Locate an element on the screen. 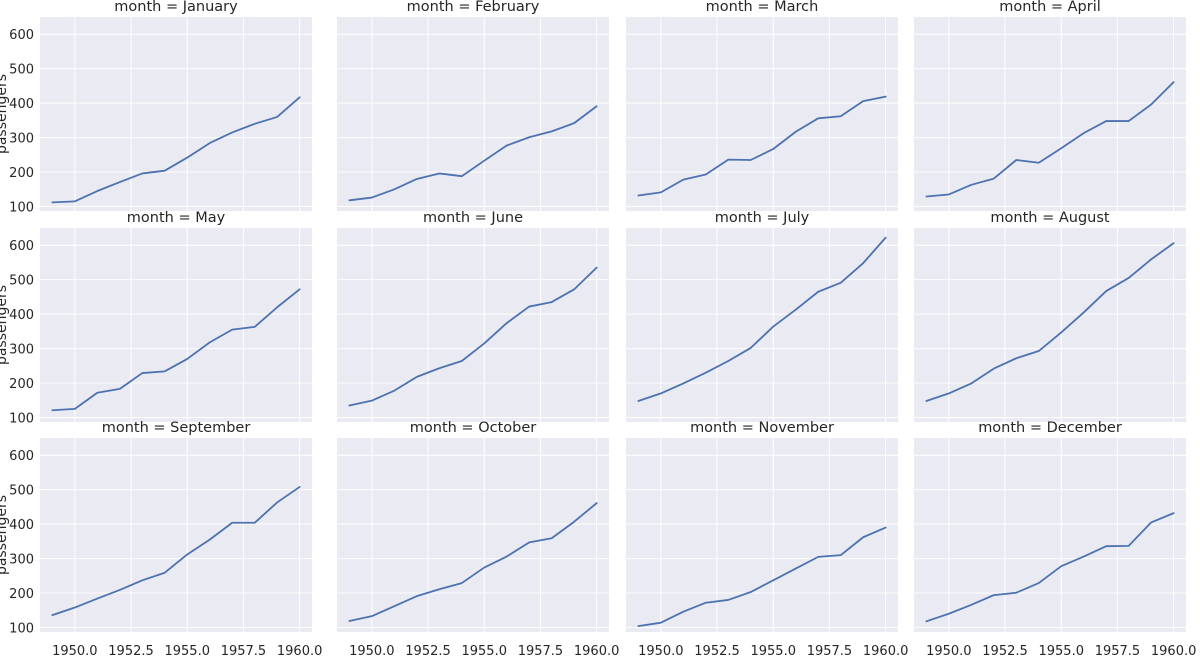 This screenshot has width=1200, height=665. facet-title: month = February is located at coordinates (473, 7).